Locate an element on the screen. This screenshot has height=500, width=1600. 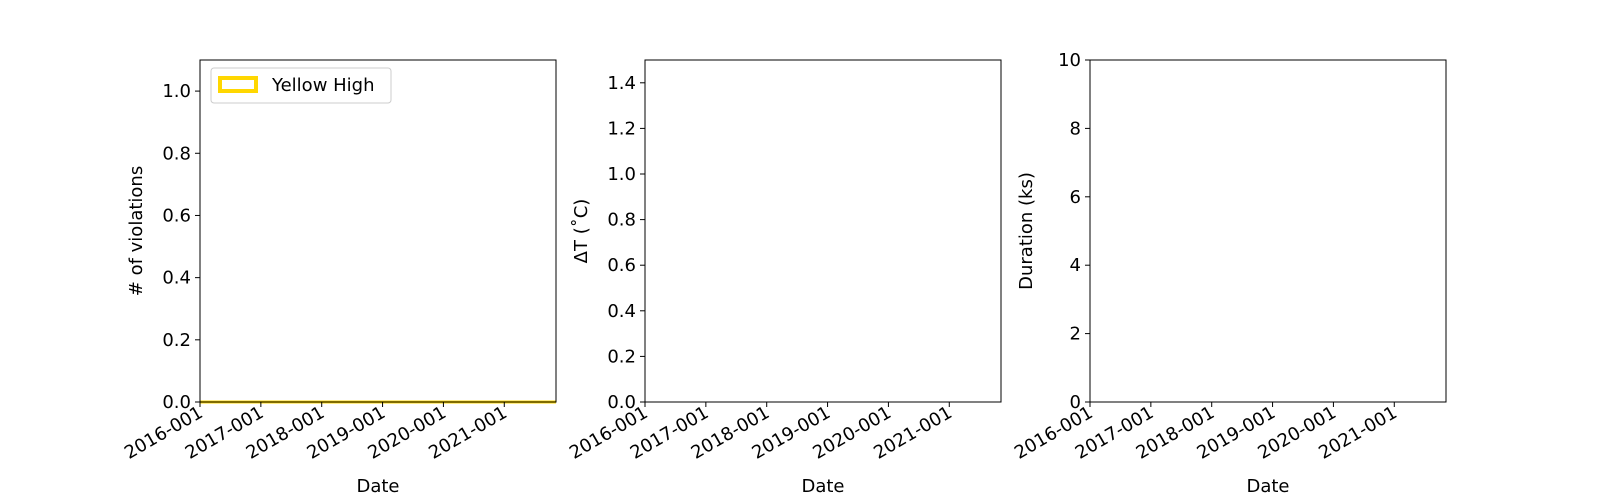
y-tick-label: 8 is located at coordinates (1075, 128).